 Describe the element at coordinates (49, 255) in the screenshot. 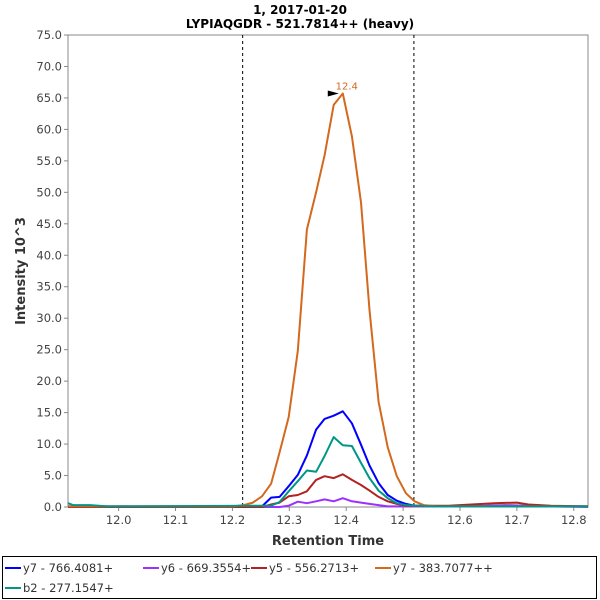

I see `y-tick-label: 40.0` at that location.